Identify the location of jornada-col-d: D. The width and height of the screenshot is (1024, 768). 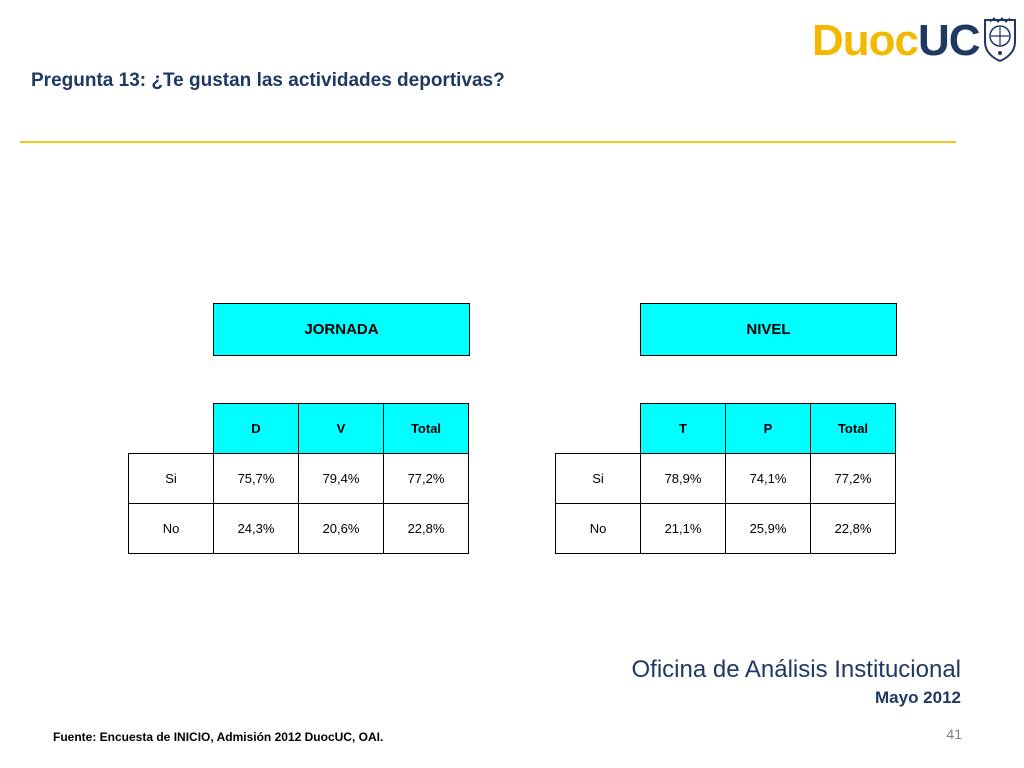
(256, 428).